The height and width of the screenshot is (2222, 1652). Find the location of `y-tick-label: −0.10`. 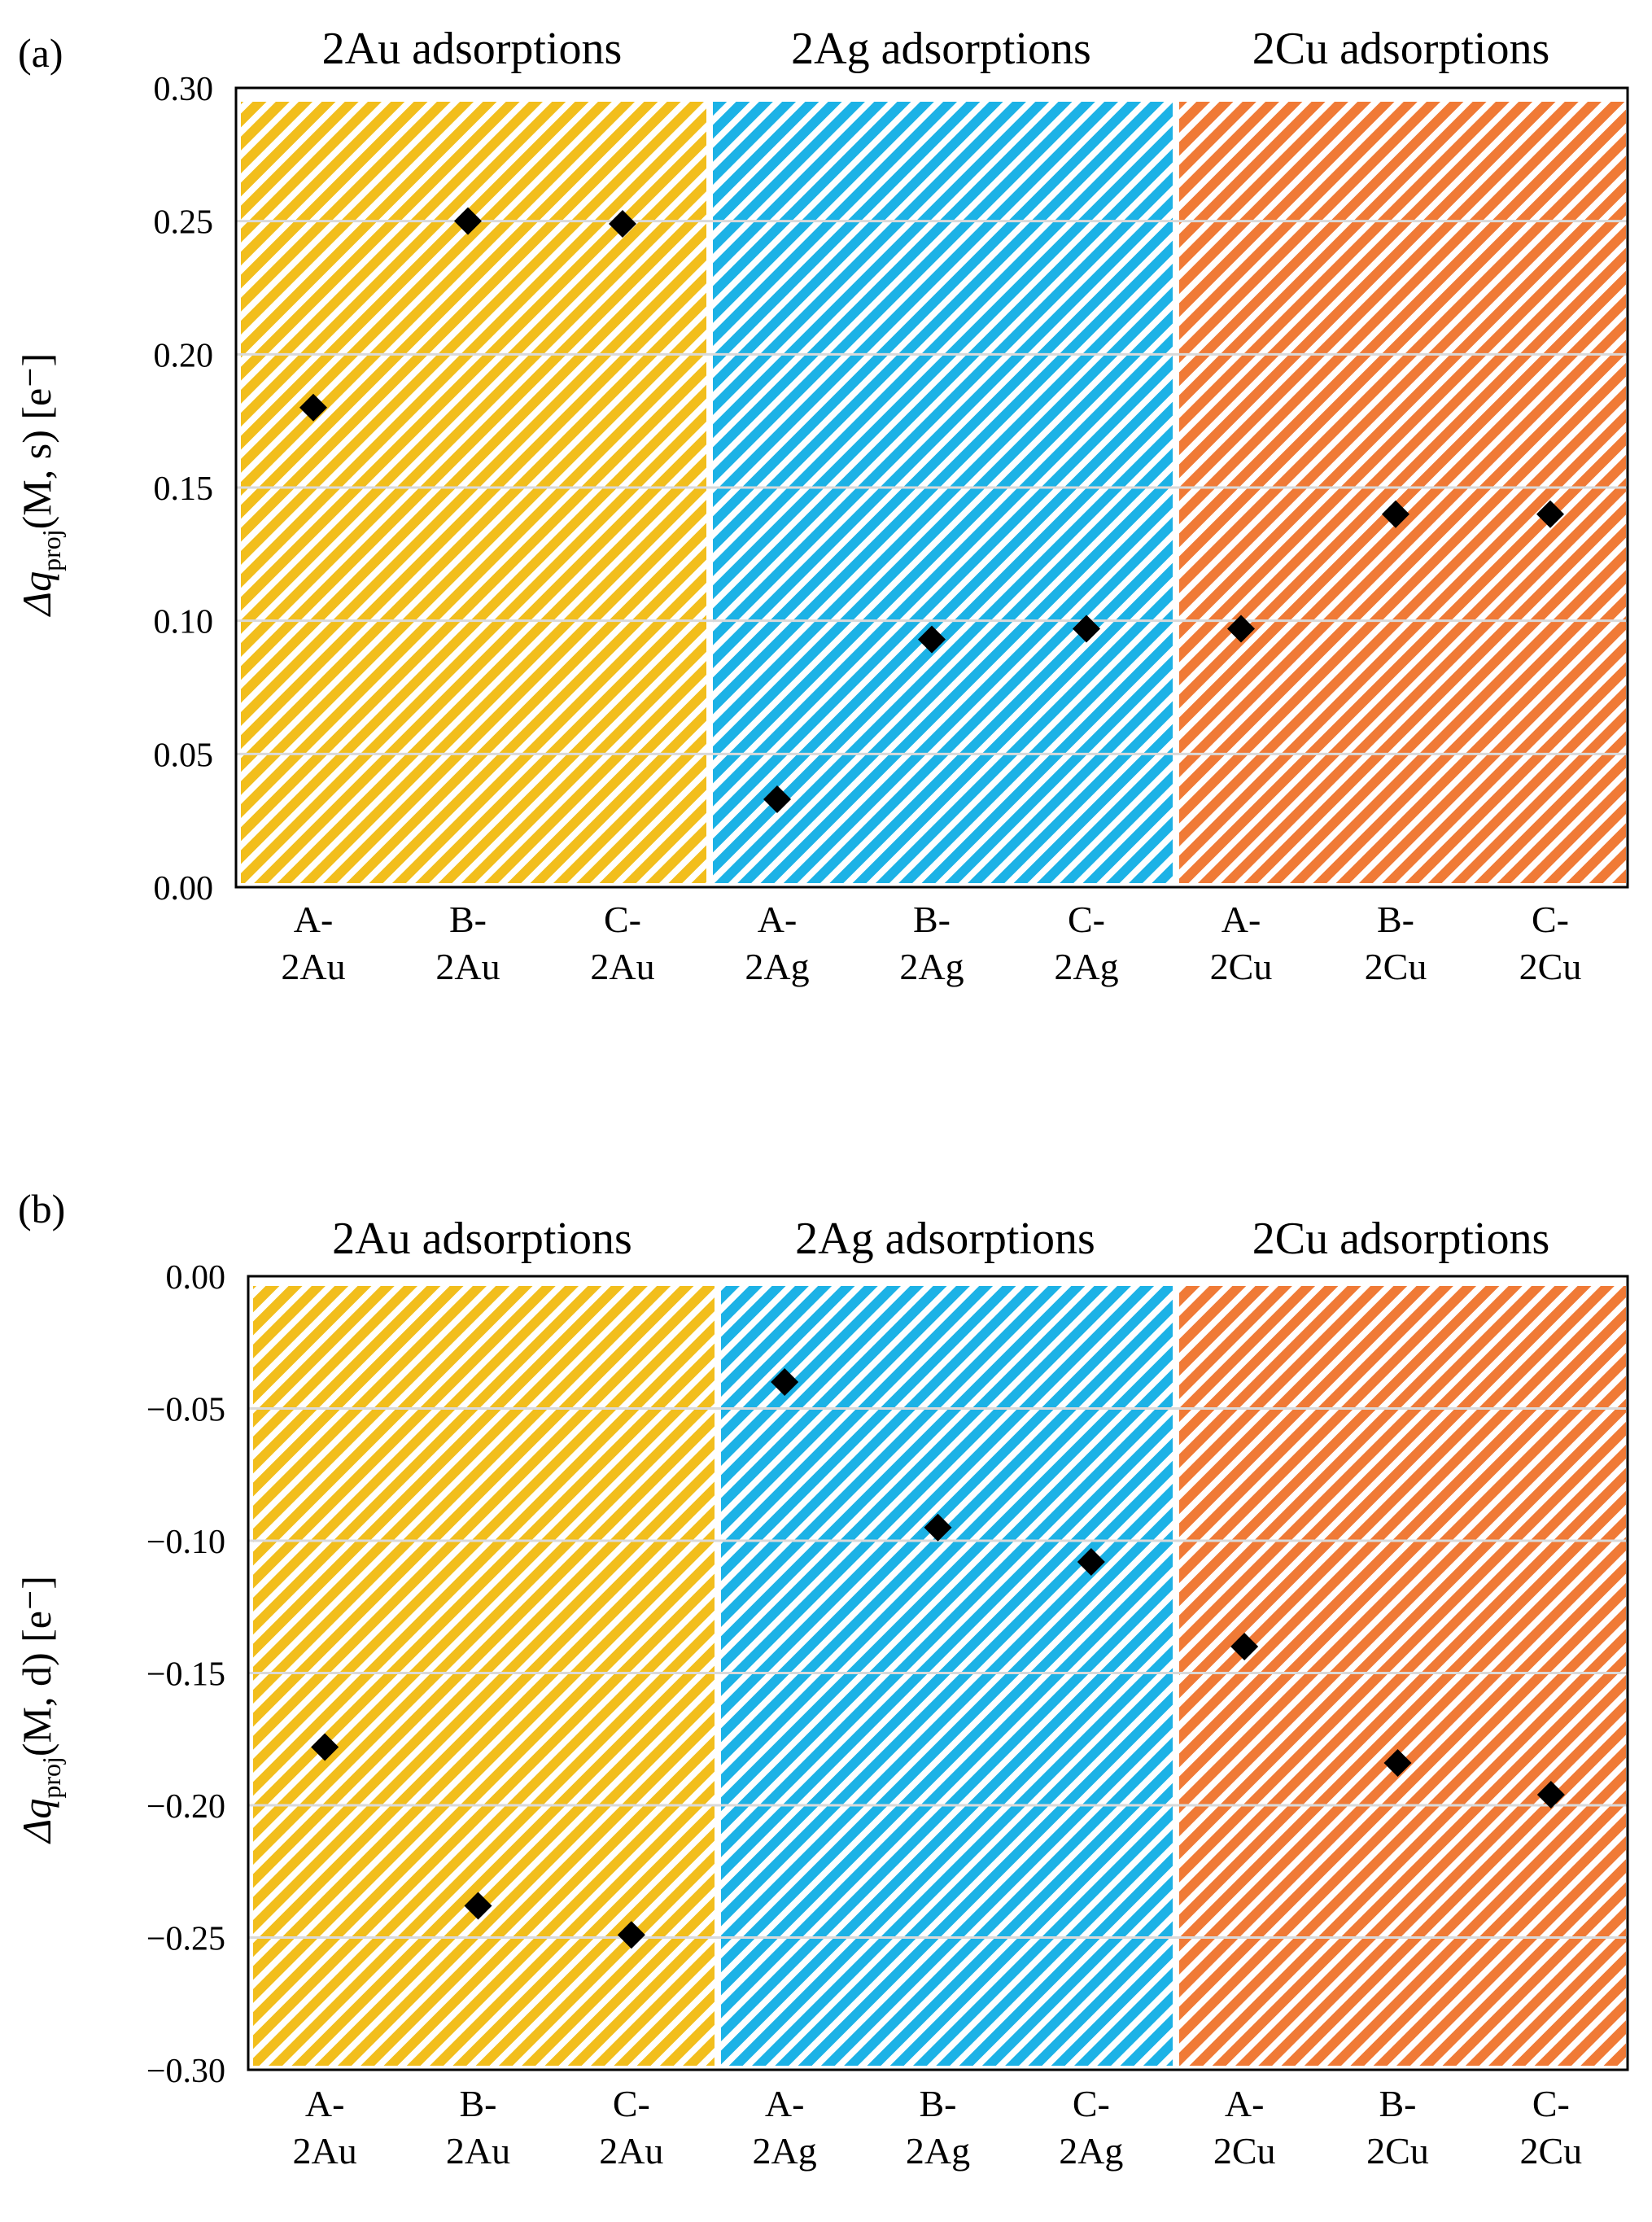

y-tick-label: −0.10 is located at coordinates (185, 1542).